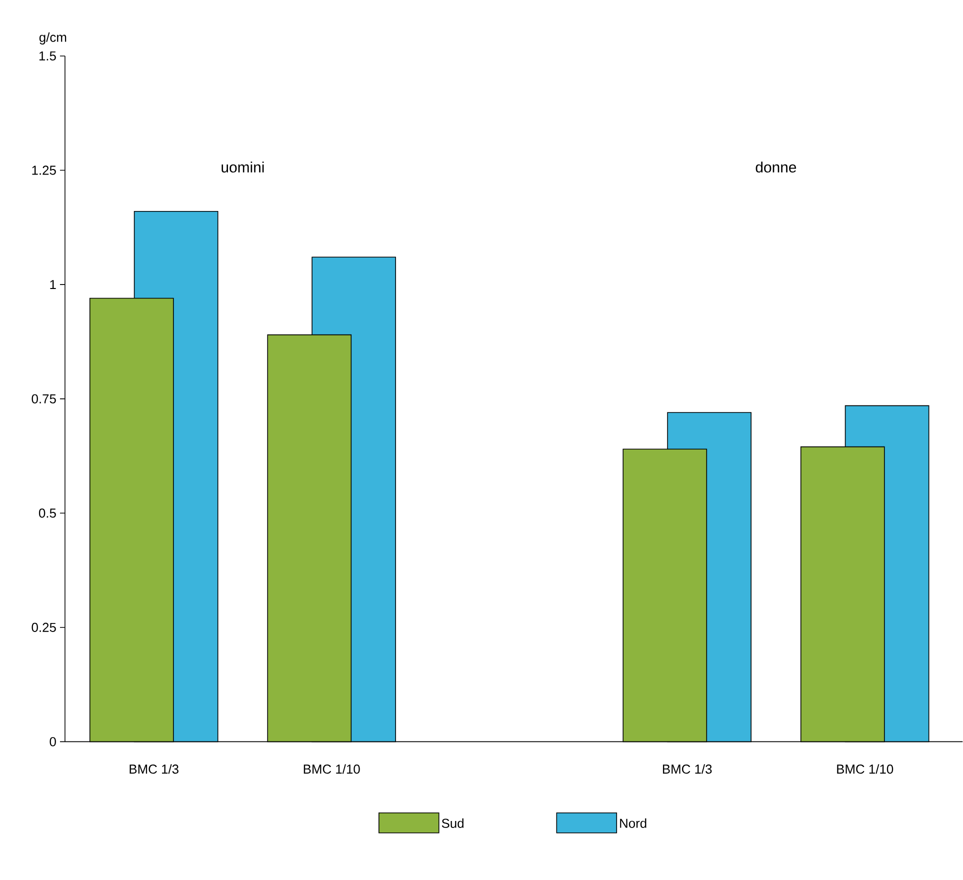 This screenshot has width=963, height=880. Describe the element at coordinates (53, 741) in the screenshot. I see `y-tick-label: 0` at that location.